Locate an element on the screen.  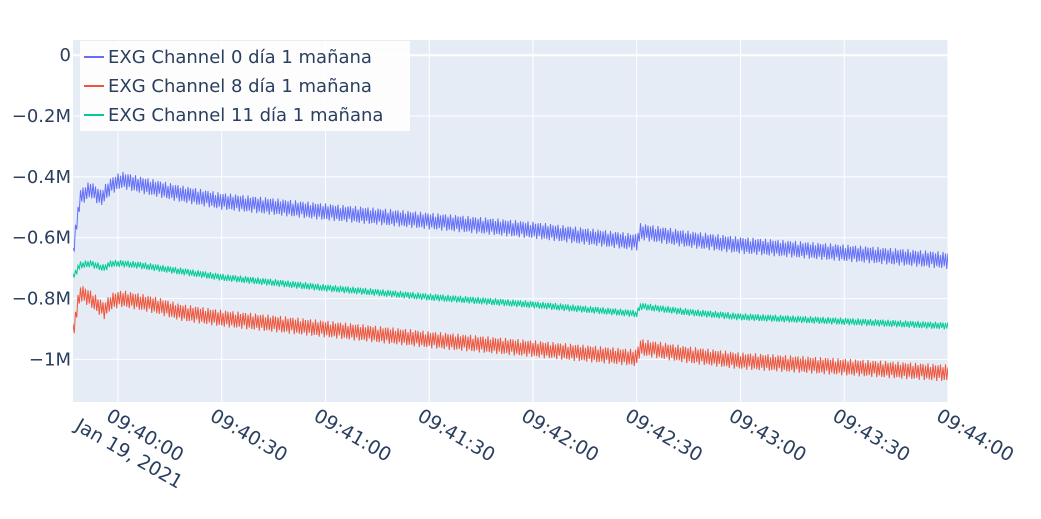
x-tick-label-3: 09:41:30 is located at coordinates (456, 436).